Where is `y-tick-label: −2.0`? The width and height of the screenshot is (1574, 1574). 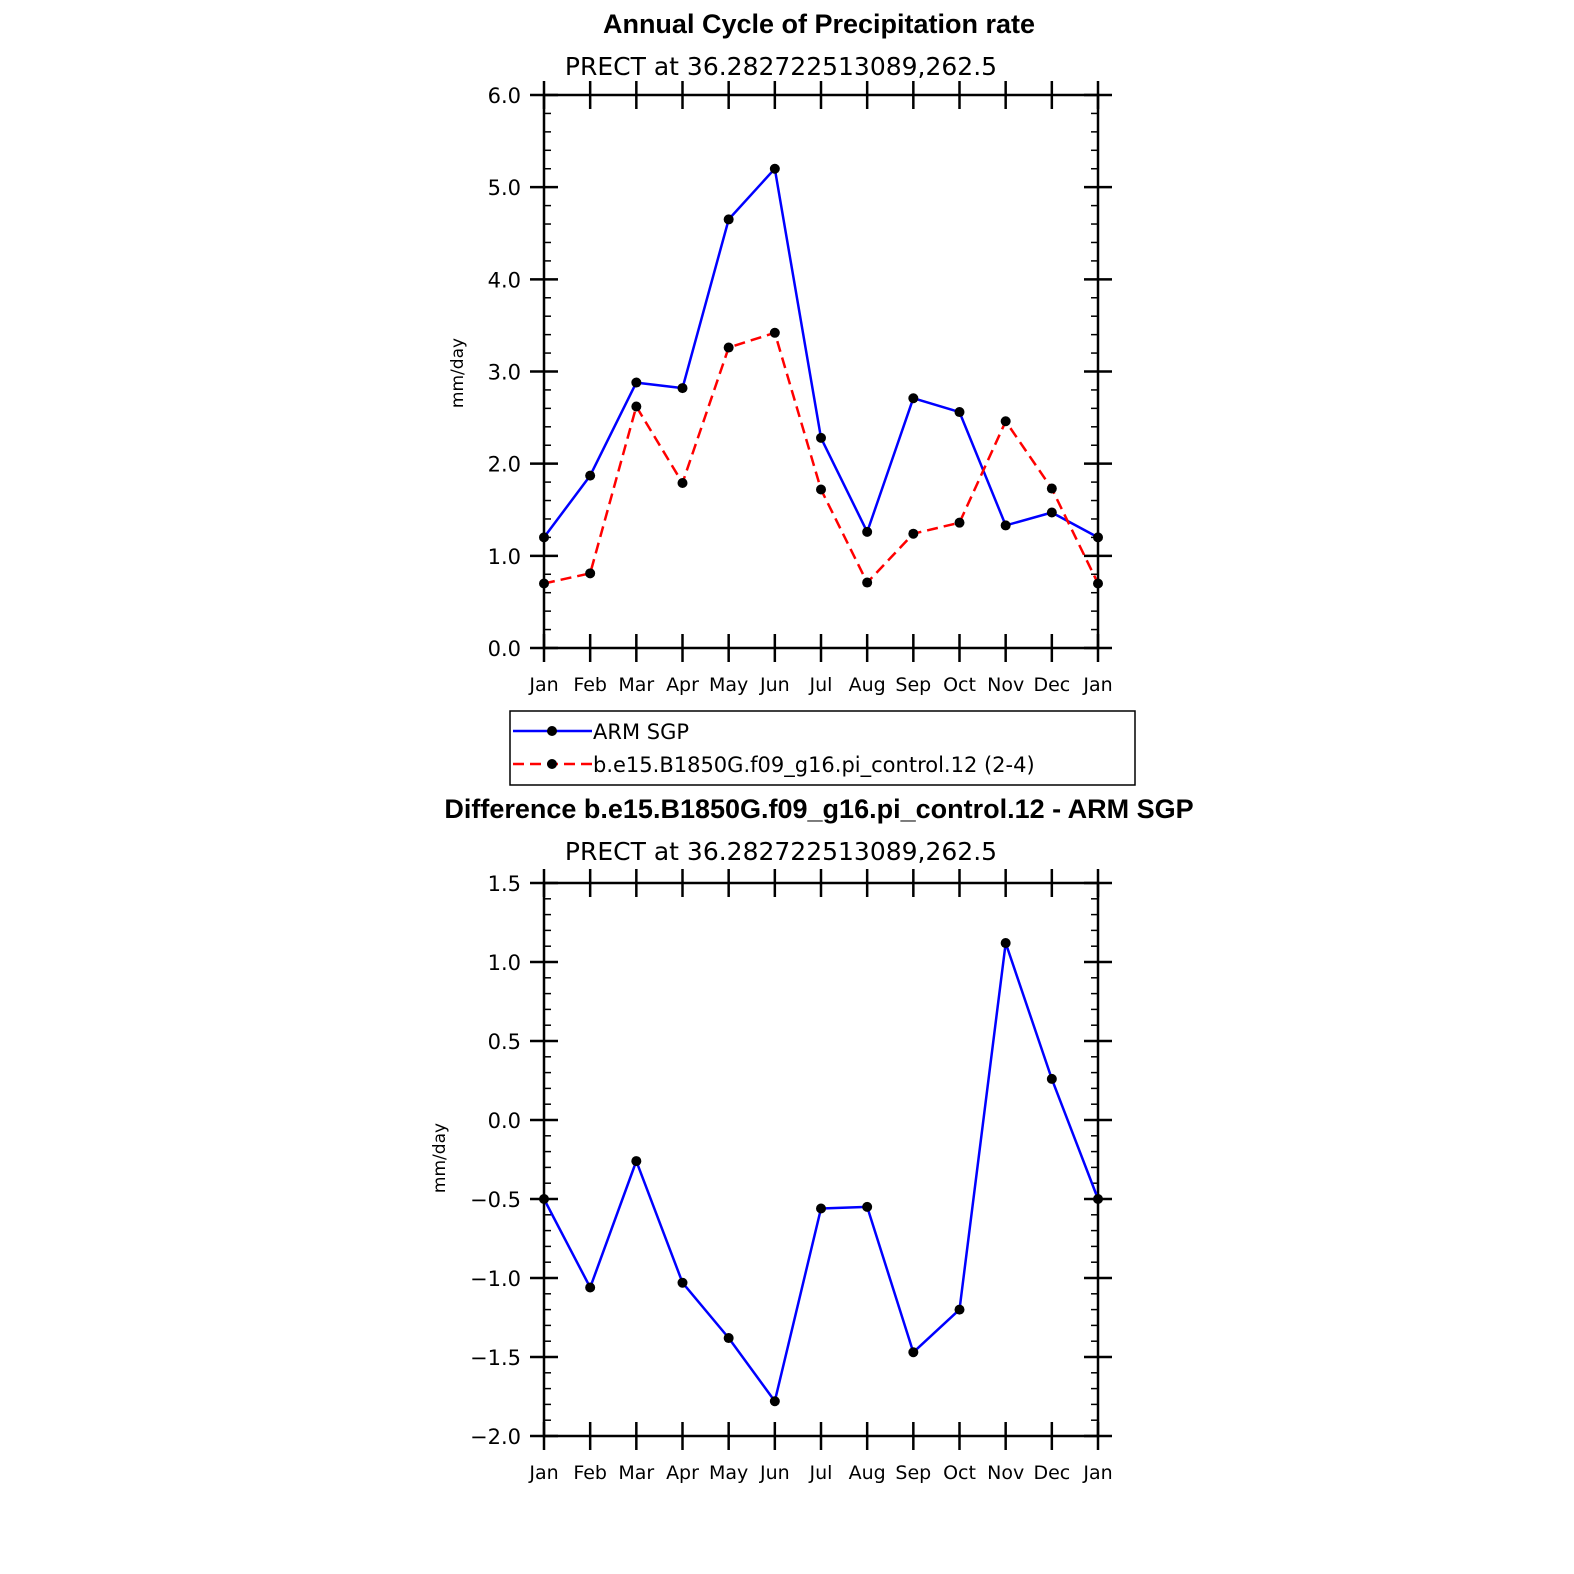 y-tick-label: −2.0 is located at coordinates (495, 1437).